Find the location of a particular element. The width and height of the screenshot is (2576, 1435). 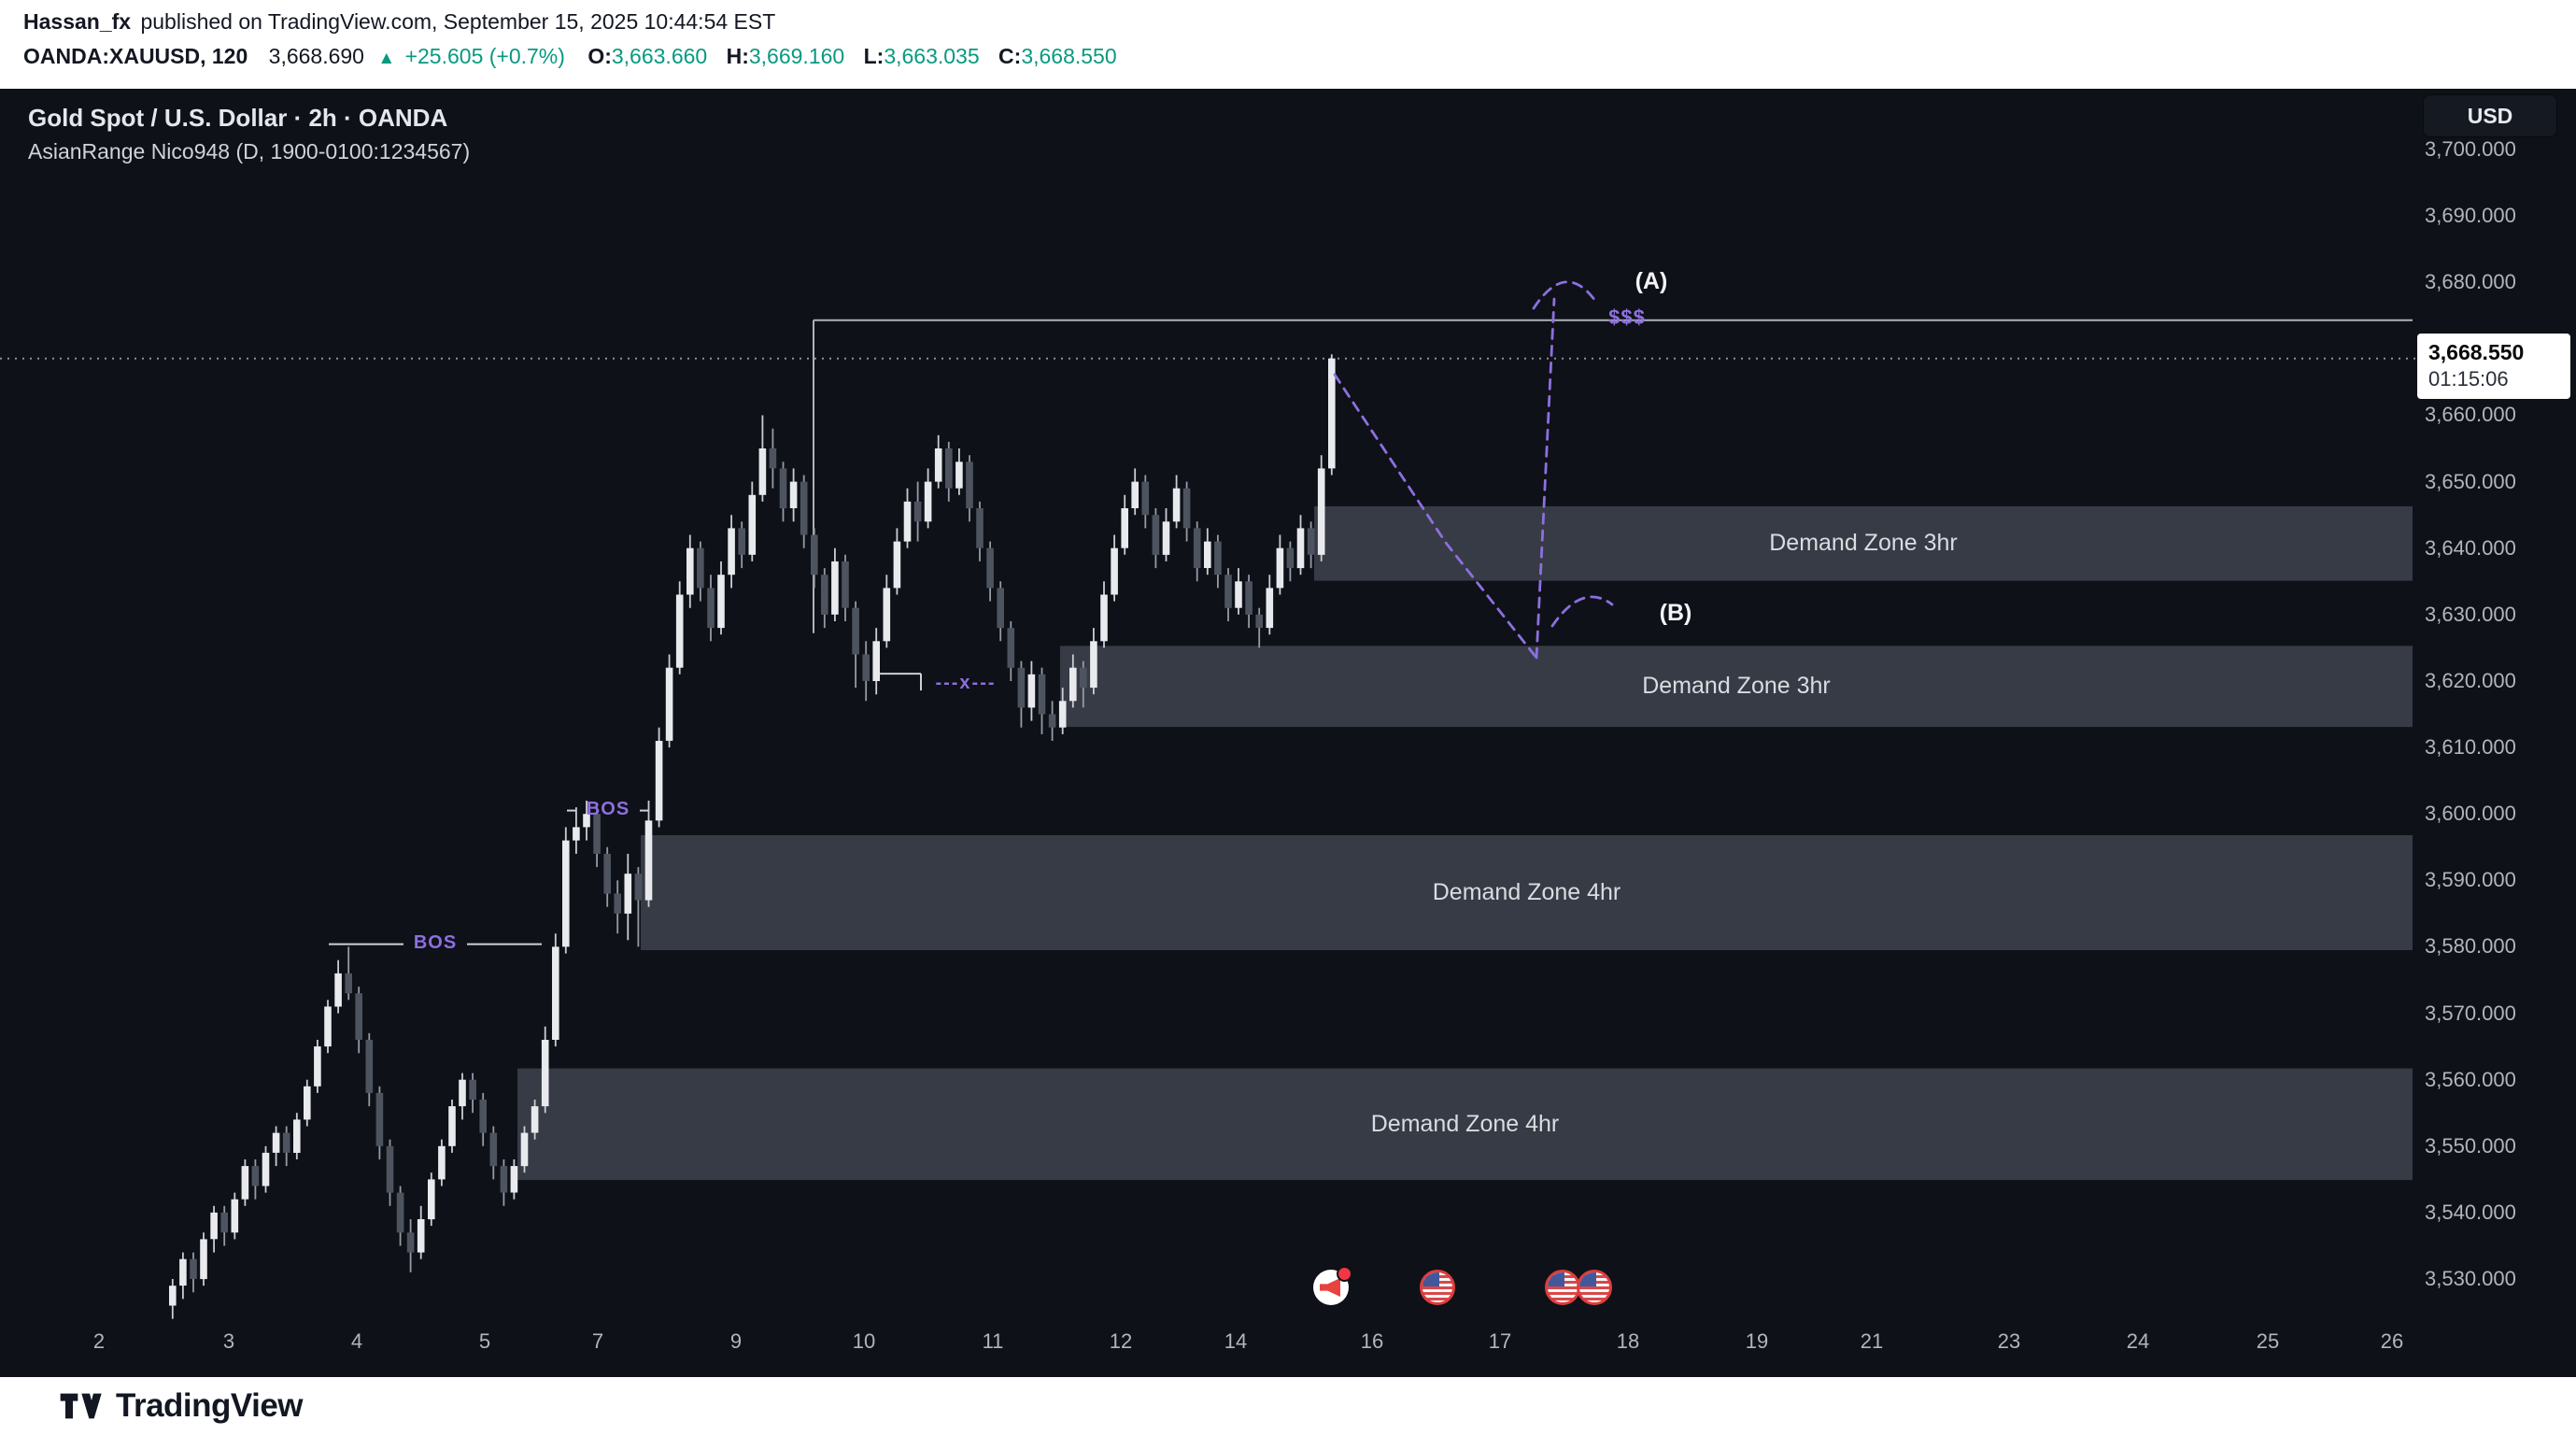

megaphone-event-icon is located at coordinates (1332, 1285).